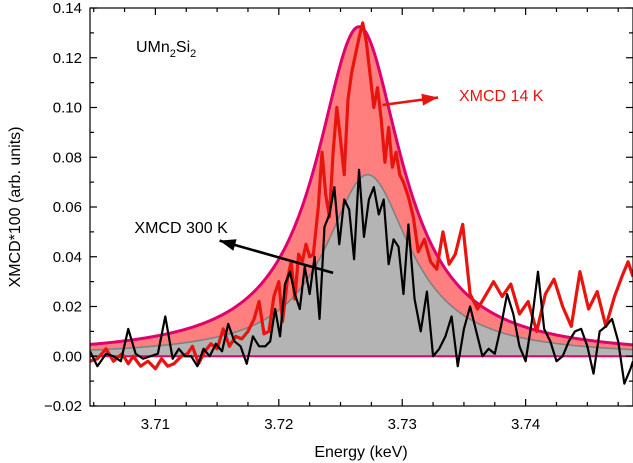  I want to click on x-tick-label: 3.71, so click(155, 424).